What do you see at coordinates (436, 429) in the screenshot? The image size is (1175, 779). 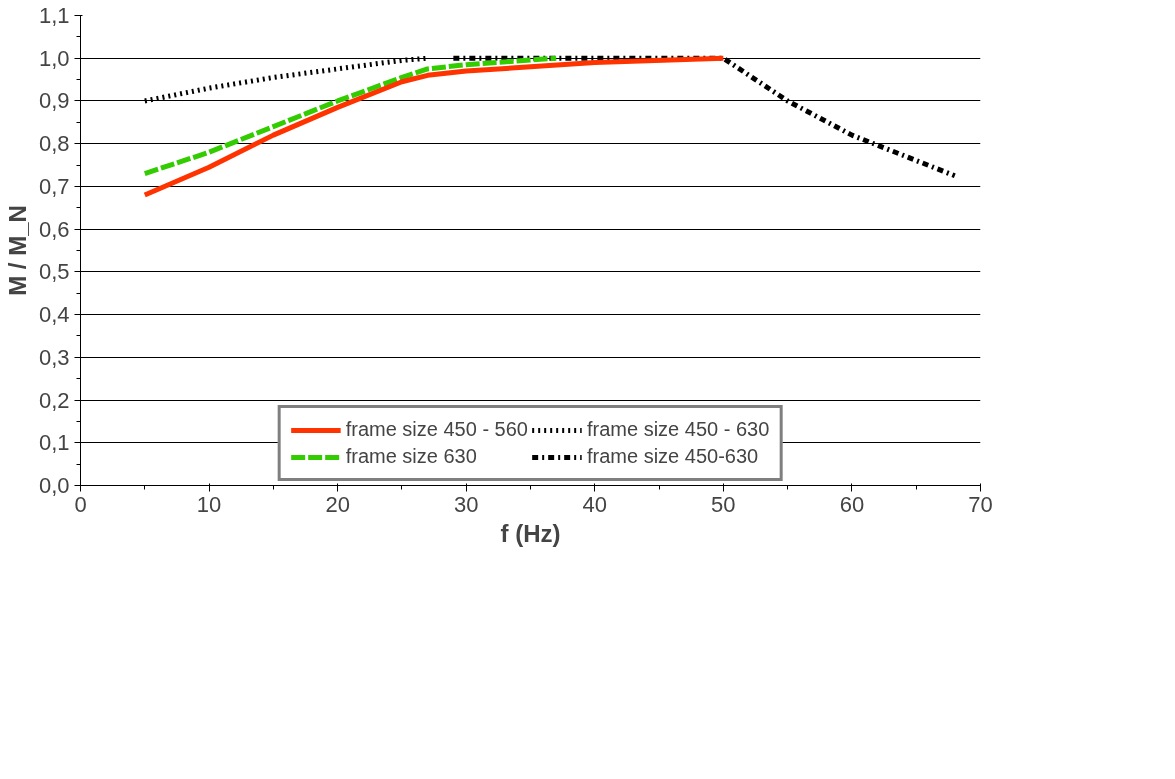 I see `legend-label: frame size 450 - 560` at bounding box center [436, 429].